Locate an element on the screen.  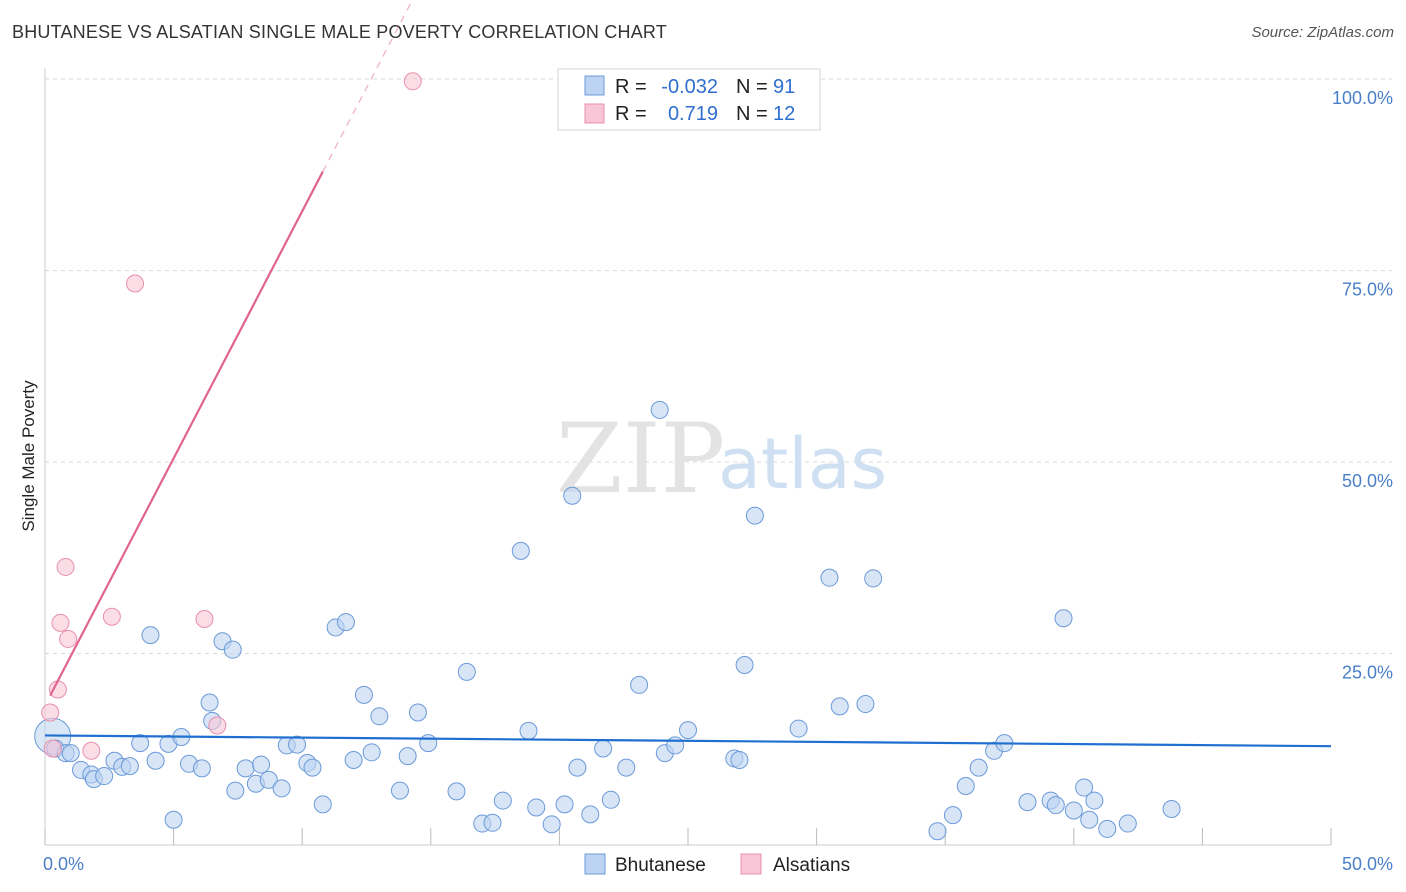
legend-r-value-bhutanese: -0.032 is located at coordinates (689, 87).